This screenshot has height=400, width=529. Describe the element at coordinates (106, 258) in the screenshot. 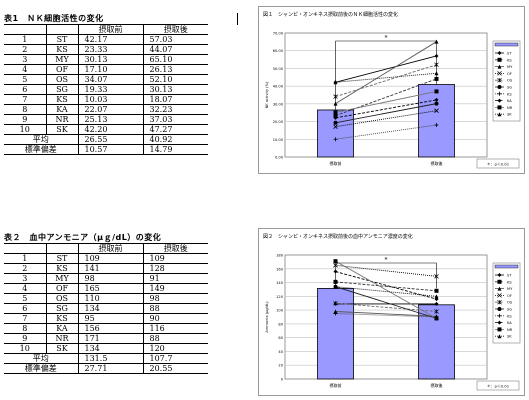

I see `table-row: 1 ST 109 109` at that location.